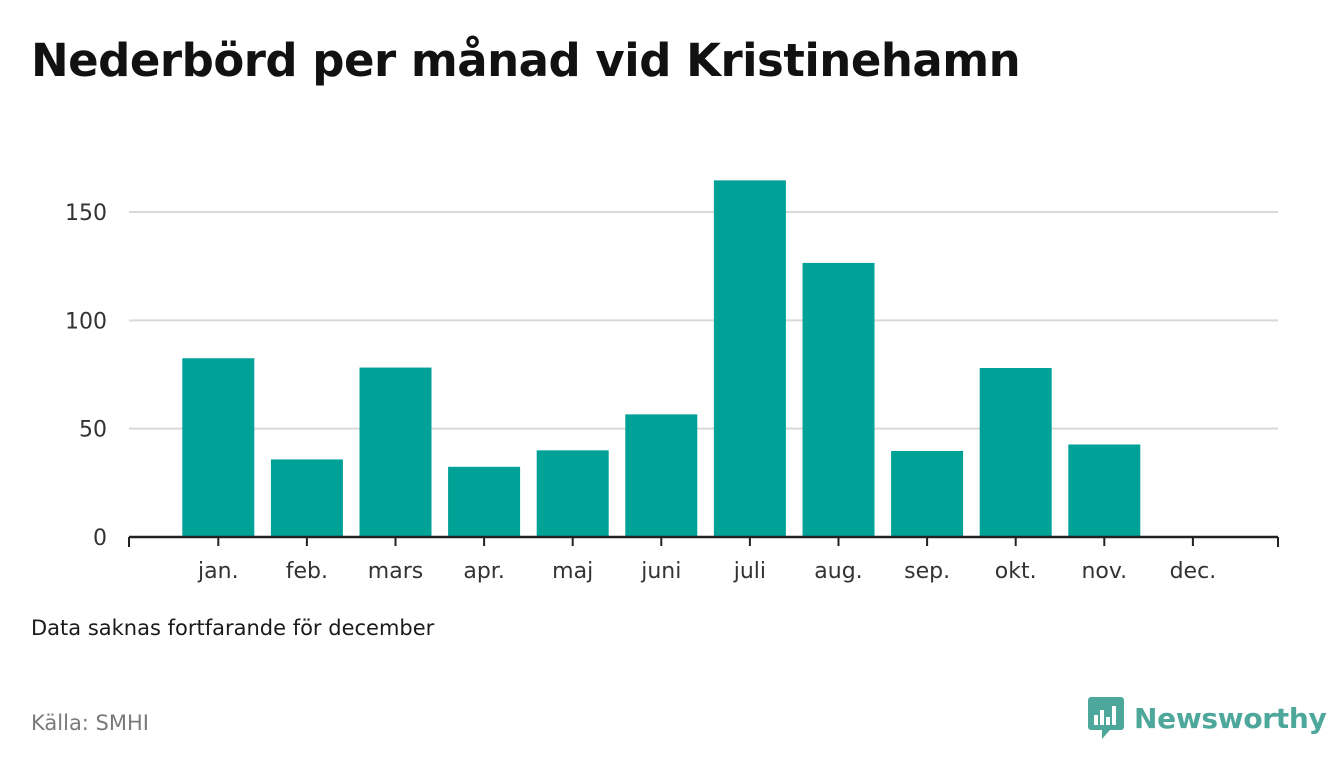 The height and width of the screenshot is (771, 1340). I want to click on y-axis-tick-labels: 0 50 100 150, so click(86, 376).